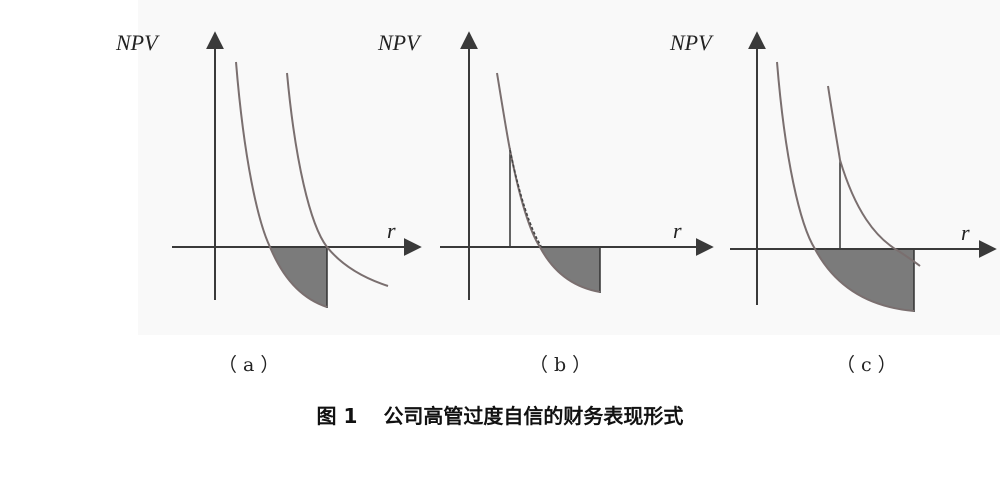 The height and width of the screenshot is (477, 1000). I want to click on panel-b-sublabel: （b）, so click(563, 365).